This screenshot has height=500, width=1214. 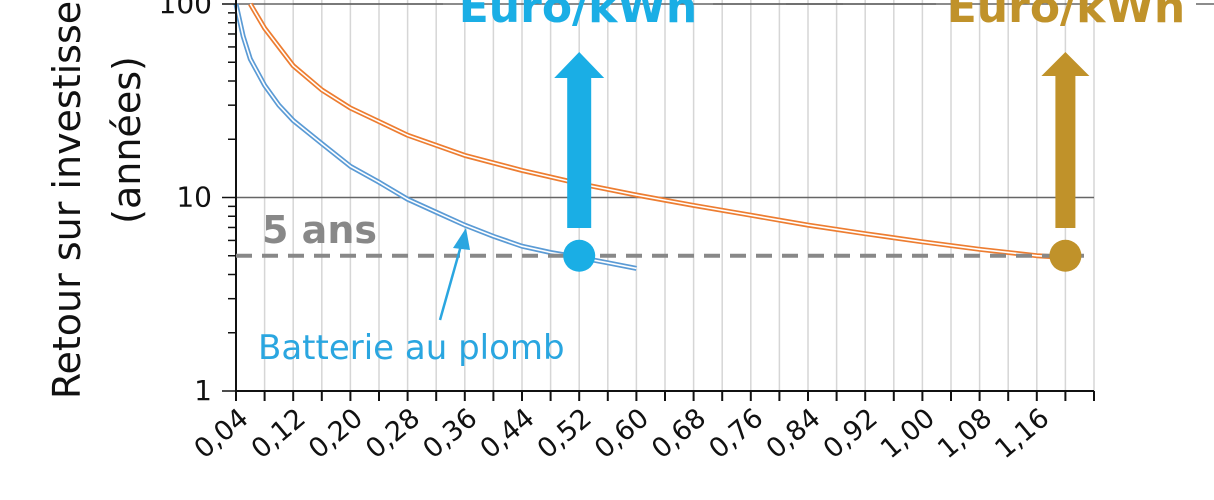 I want to click on x-tick-label: 1,00, so click(x=908, y=434).